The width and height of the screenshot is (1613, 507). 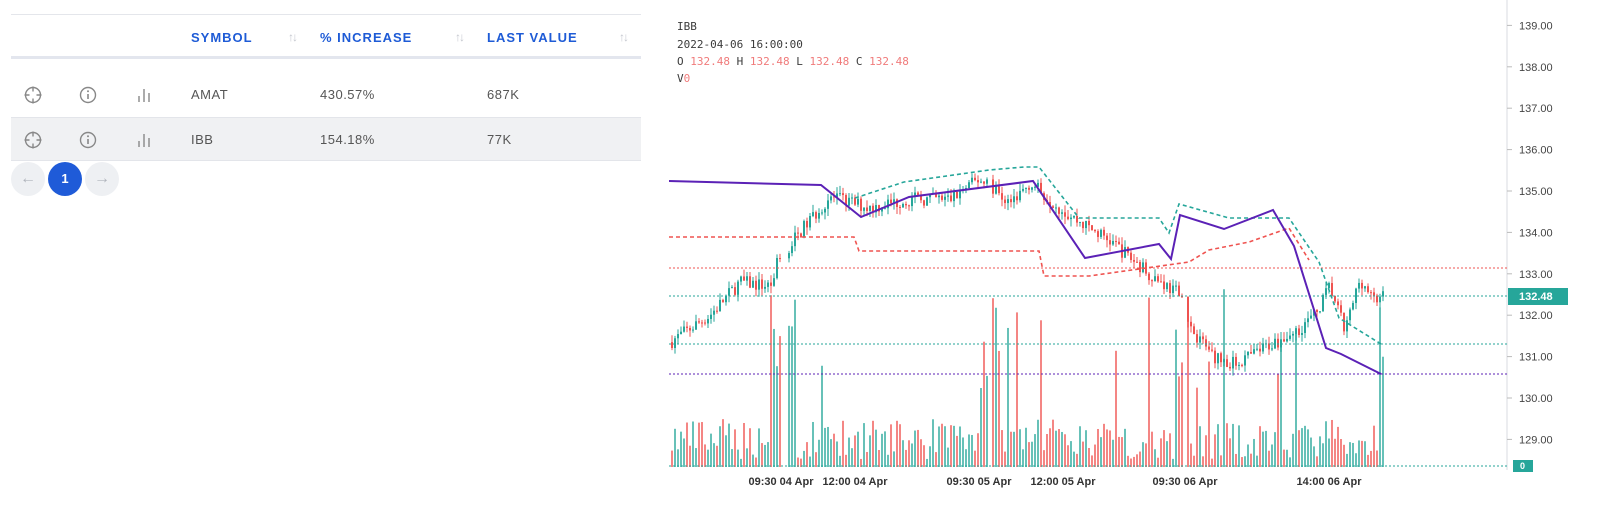 I want to click on volume-legend: V0, so click(x=683, y=78).